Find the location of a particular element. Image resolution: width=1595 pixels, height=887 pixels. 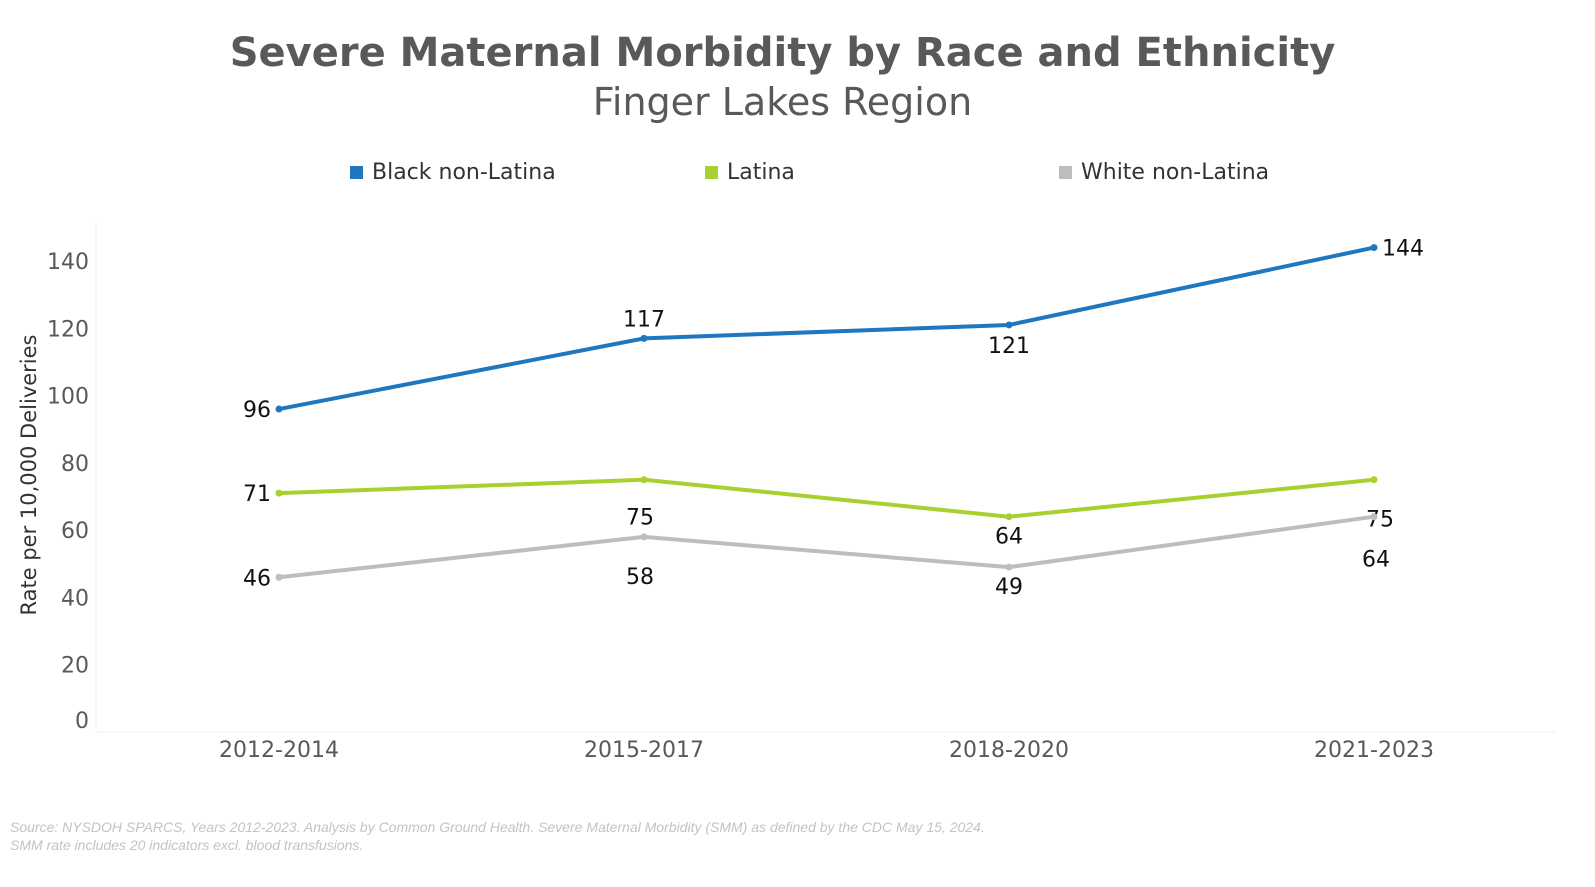

legend-label: Latina is located at coordinates (761, 172).